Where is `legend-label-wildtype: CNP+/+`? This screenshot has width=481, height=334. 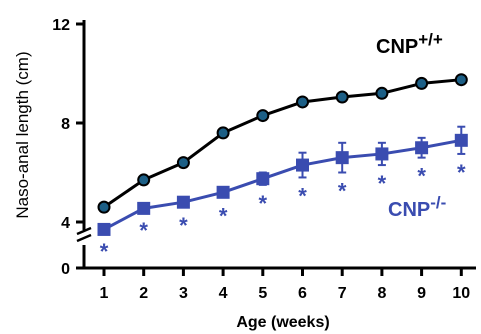 legend-label-wildtype: CNP+/+ is located at coordinates (409, 44).